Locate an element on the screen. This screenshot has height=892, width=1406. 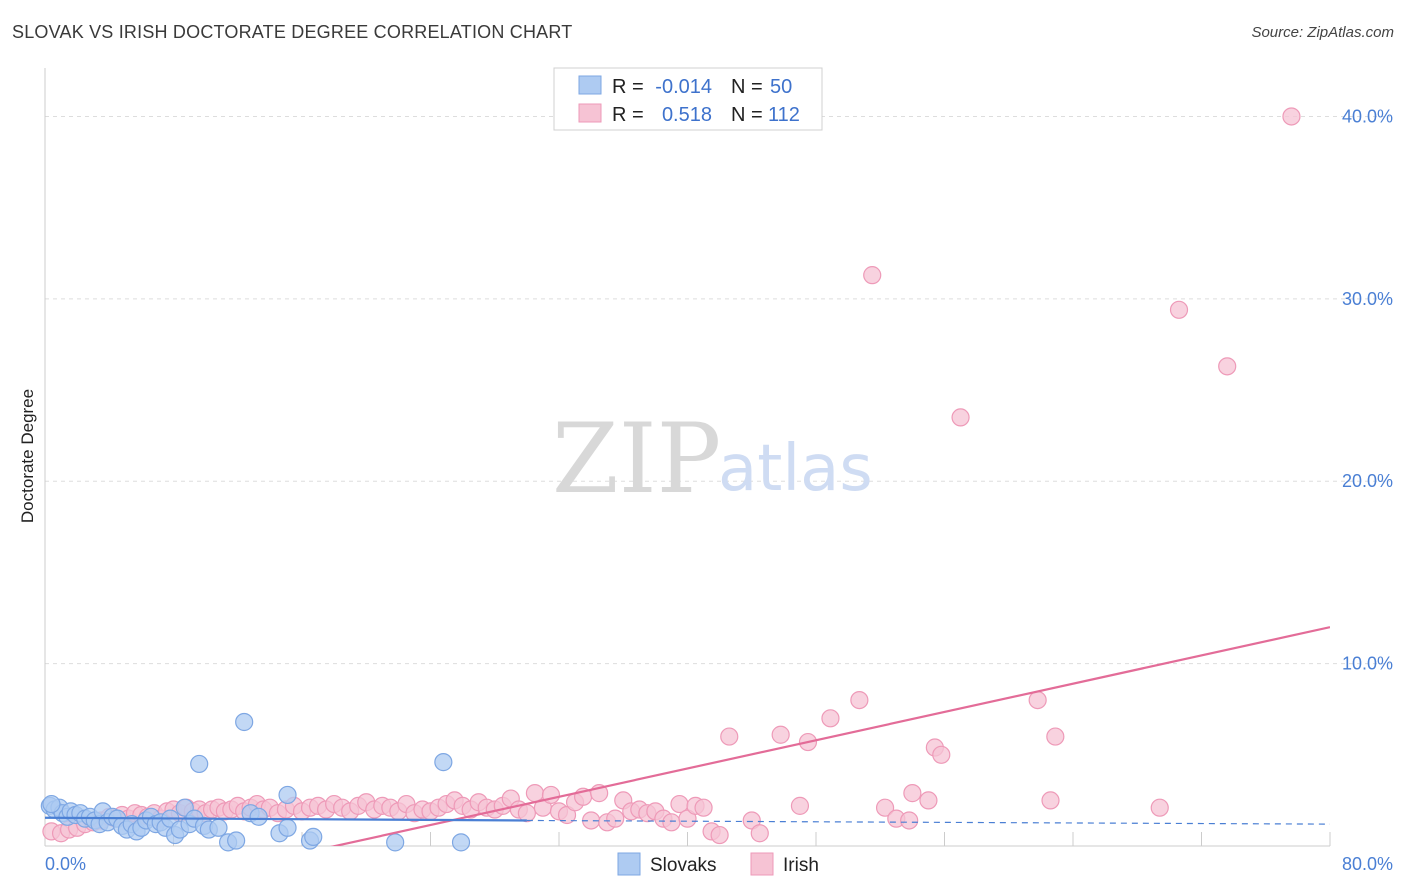
y-axis-title: Doctorate Degree is located at coordinates (27, 456).